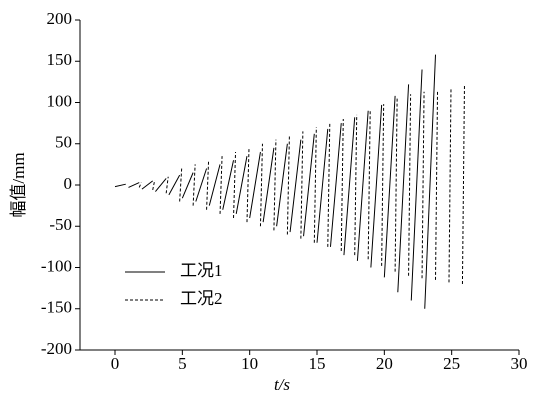 This screenshot has width=539, height=407. I want to click on y-tick-label: 150, so click(60, 59).